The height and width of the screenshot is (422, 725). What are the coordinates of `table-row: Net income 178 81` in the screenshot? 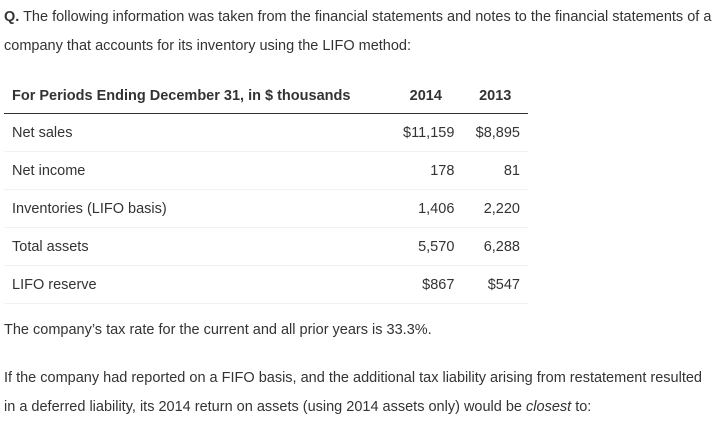 It's located at (266, 170).